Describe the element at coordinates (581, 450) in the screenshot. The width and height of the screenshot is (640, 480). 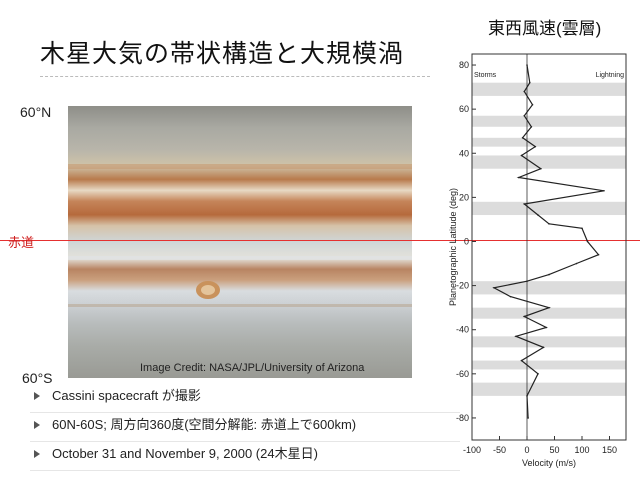
I see `x-tick-label: 100` at that location.